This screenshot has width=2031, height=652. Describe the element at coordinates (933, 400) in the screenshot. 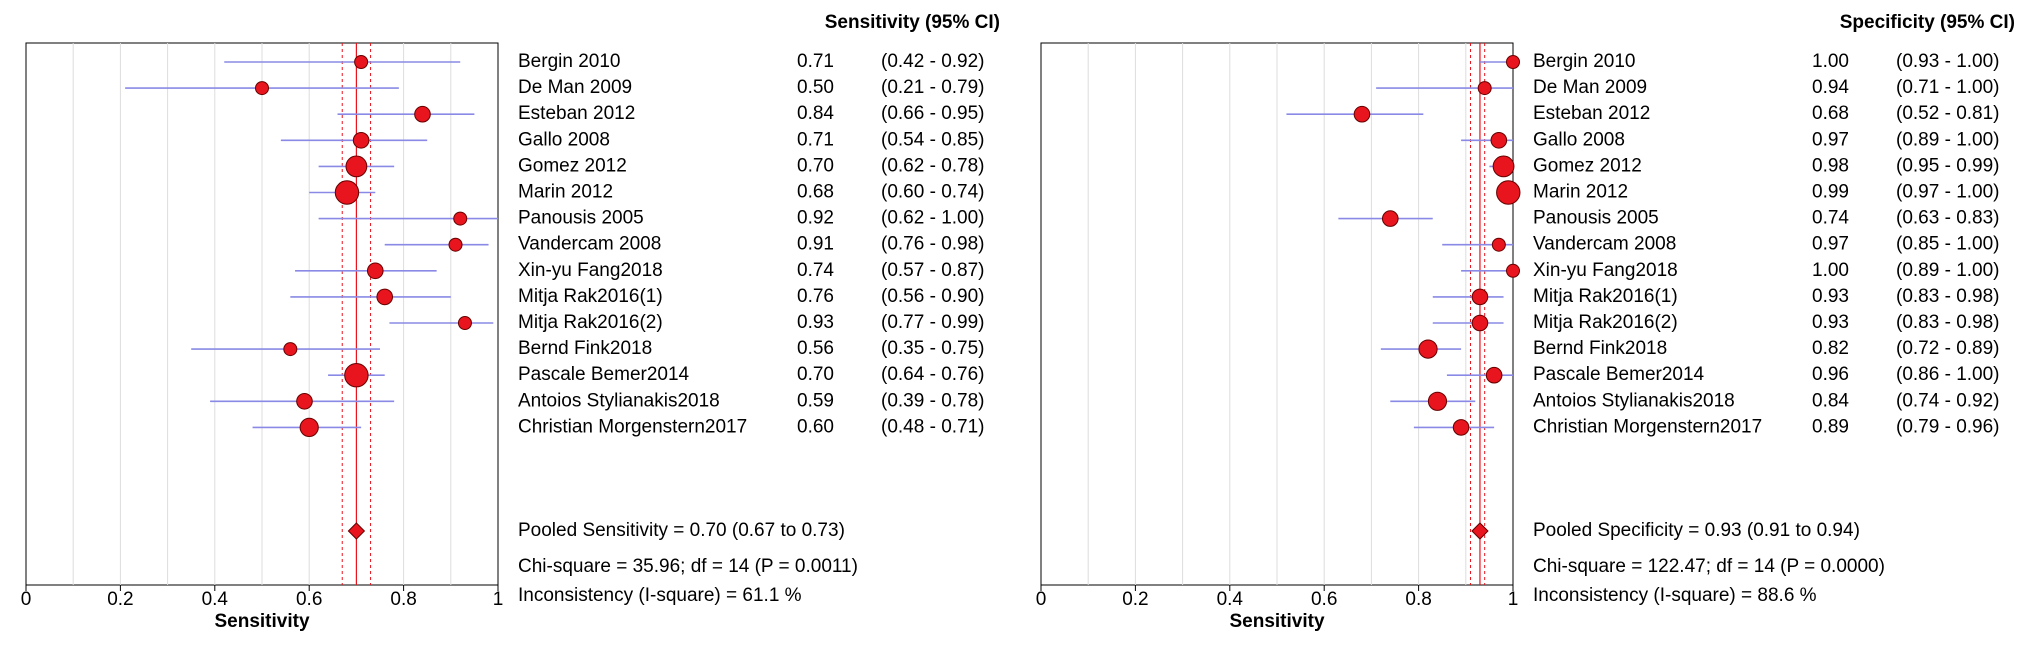

I see `ci-label: (0.39 - 0.78)` at that location.